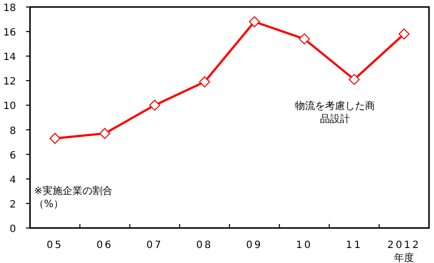  I want to click on x-tick-label: 11, so click(354, 245).